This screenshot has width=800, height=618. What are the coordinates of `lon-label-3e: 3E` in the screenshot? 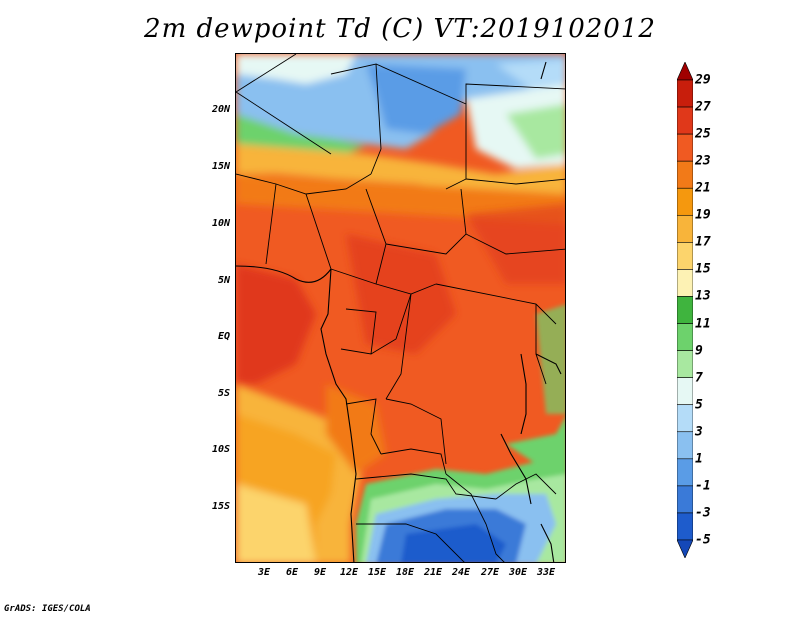 It's located at (264, 572).